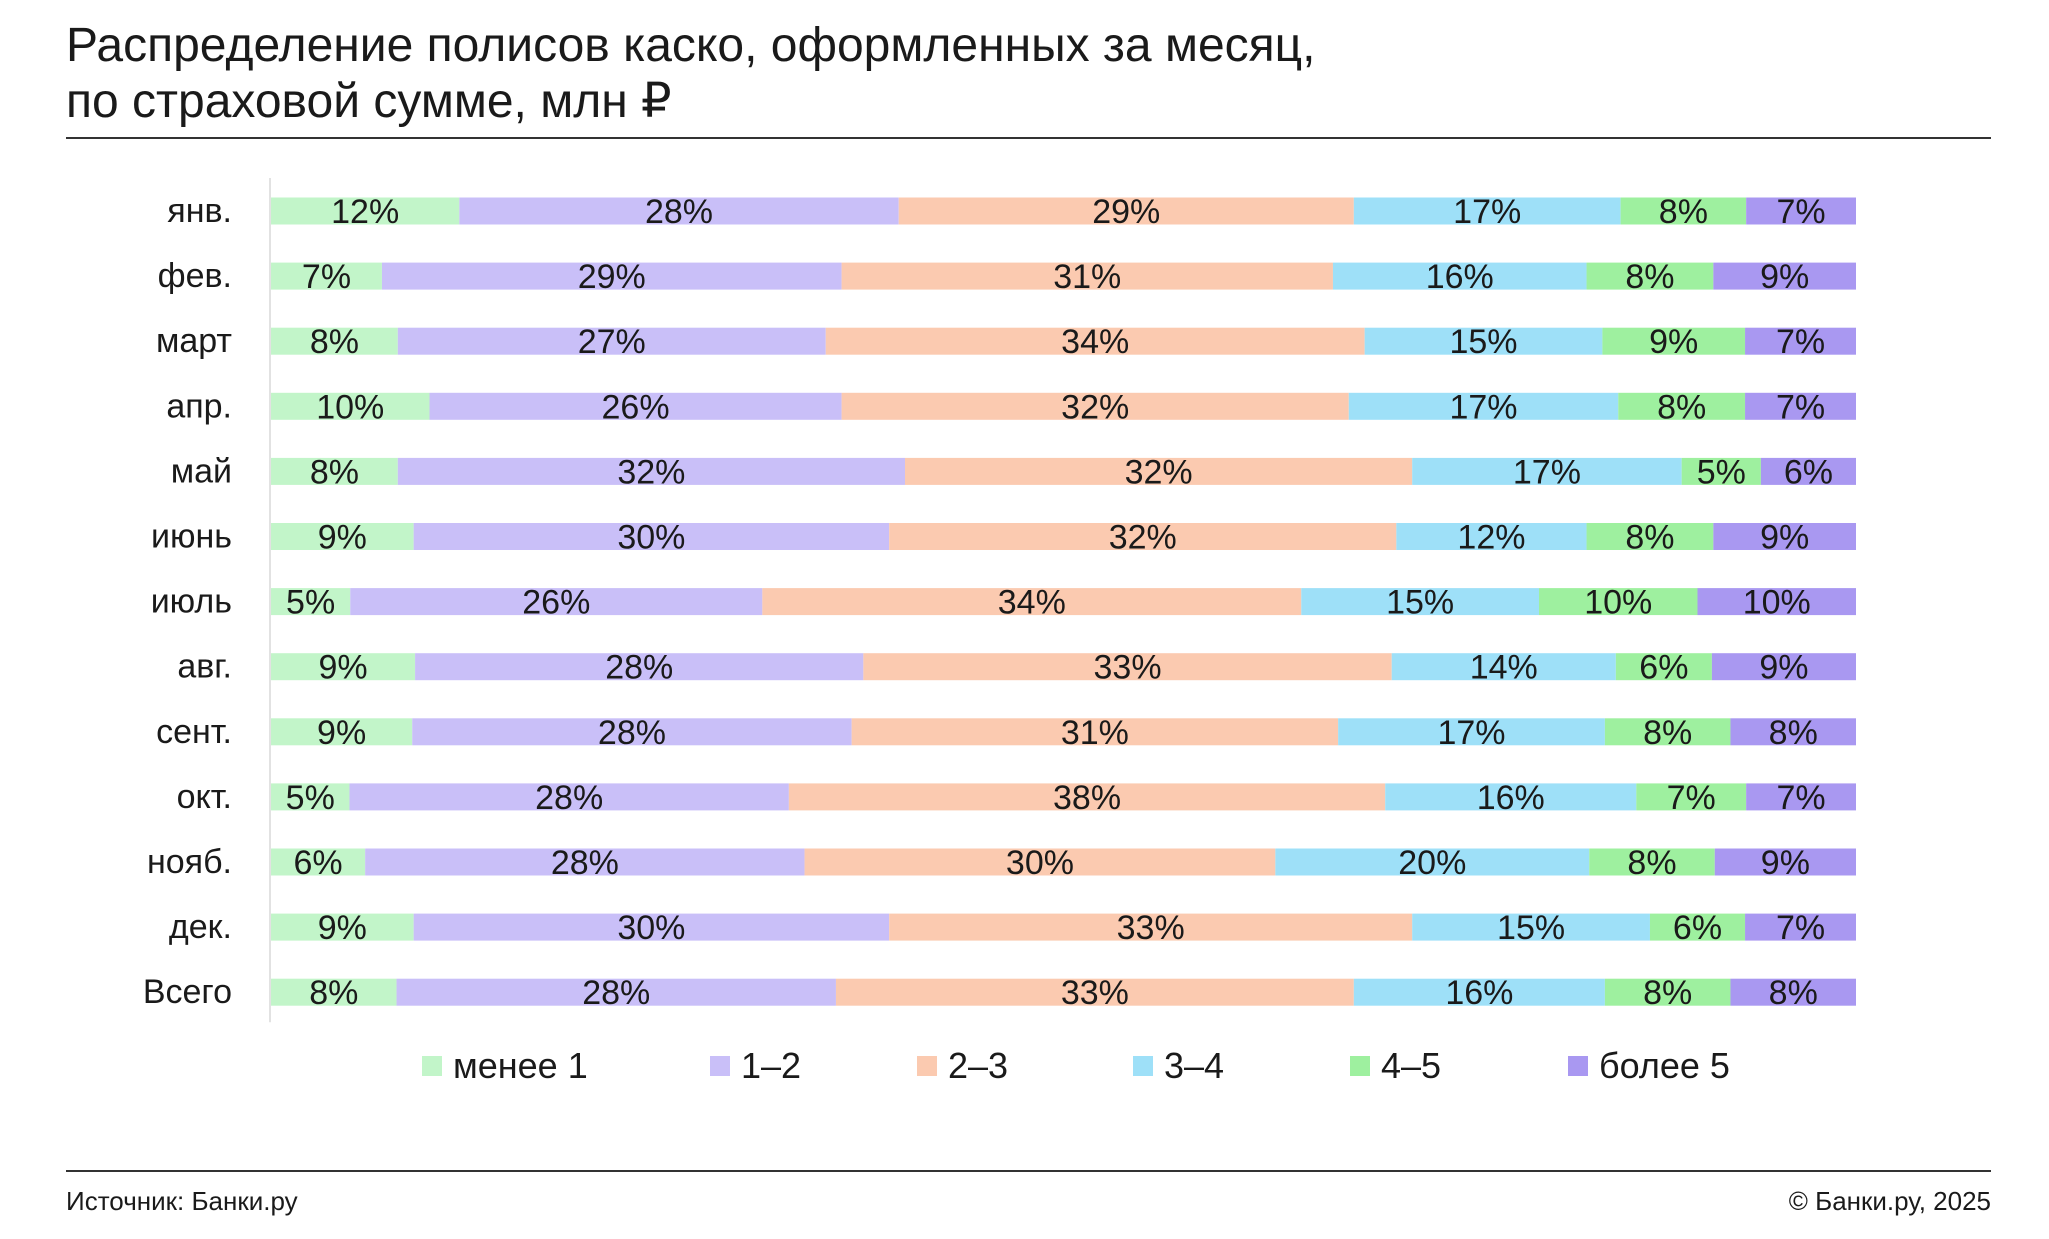 The width and height of the screenshot is (2049, 1239). What do you see at coordinates (585, 863) in the screenshot?
I see `data-label: 28%` at bounding box center [585, 863].